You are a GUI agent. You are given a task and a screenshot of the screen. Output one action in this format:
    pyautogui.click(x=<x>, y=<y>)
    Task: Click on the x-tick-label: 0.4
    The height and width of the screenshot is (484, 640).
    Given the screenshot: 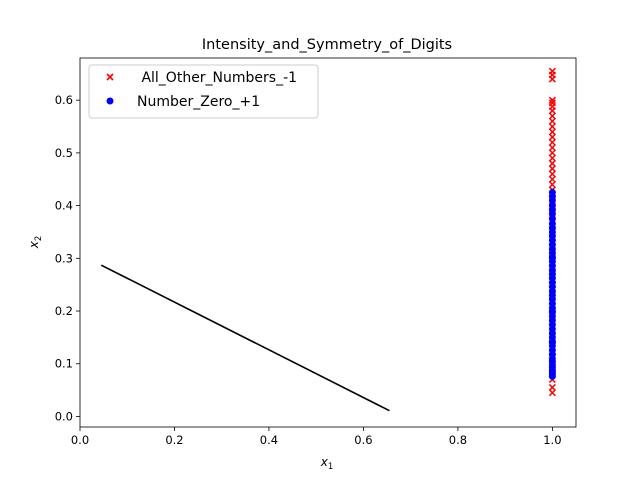 What is the action you would take?
    pyautogui.click(x=269, y=440)
    